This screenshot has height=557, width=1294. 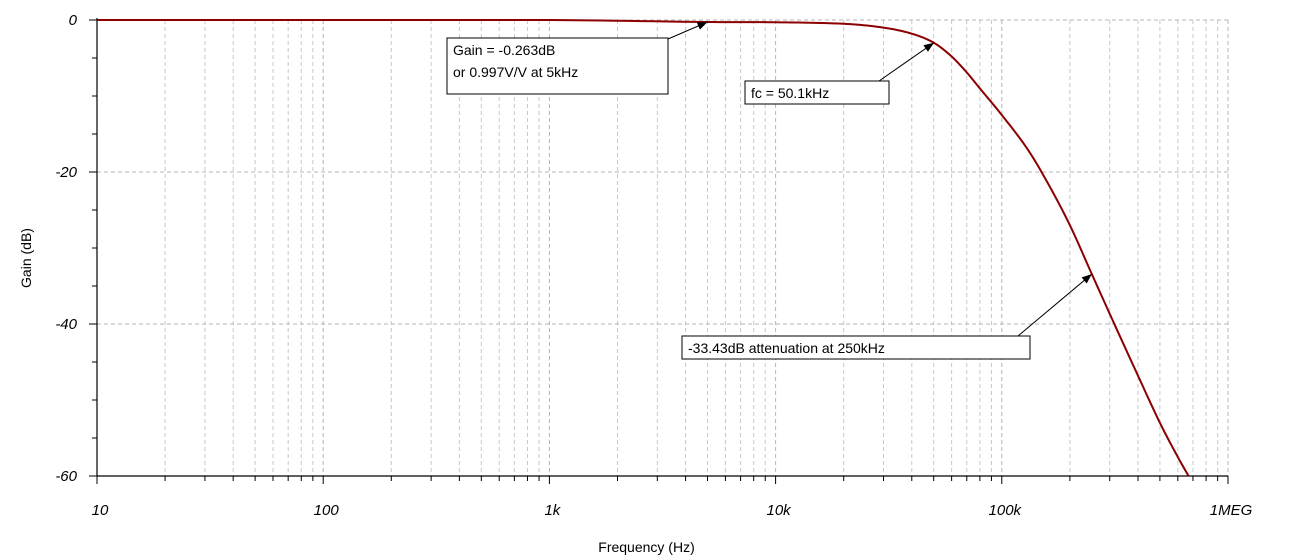 What do you see at coordinates (73, 20) in the screenshot?
I see `y-tick-label: 0` at bounding box center [73, 20].